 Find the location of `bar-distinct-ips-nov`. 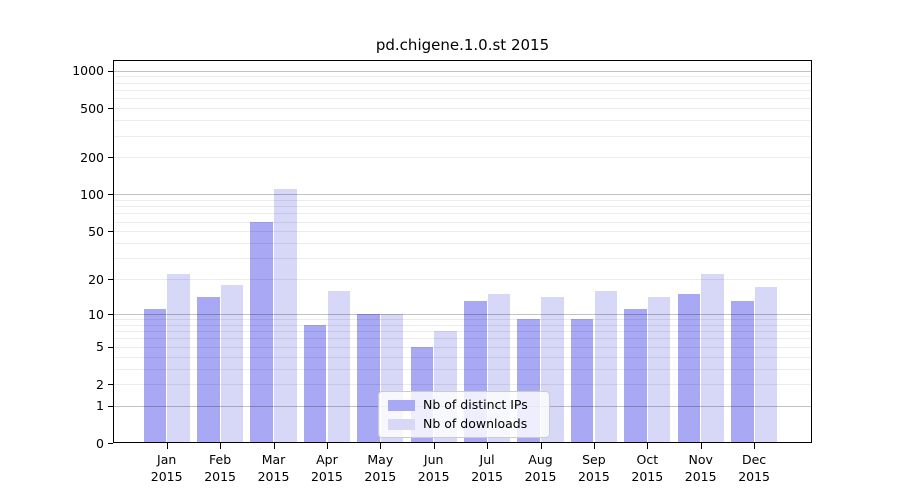

bar-distinct-ips-nov is located at coordinates (689, 368).